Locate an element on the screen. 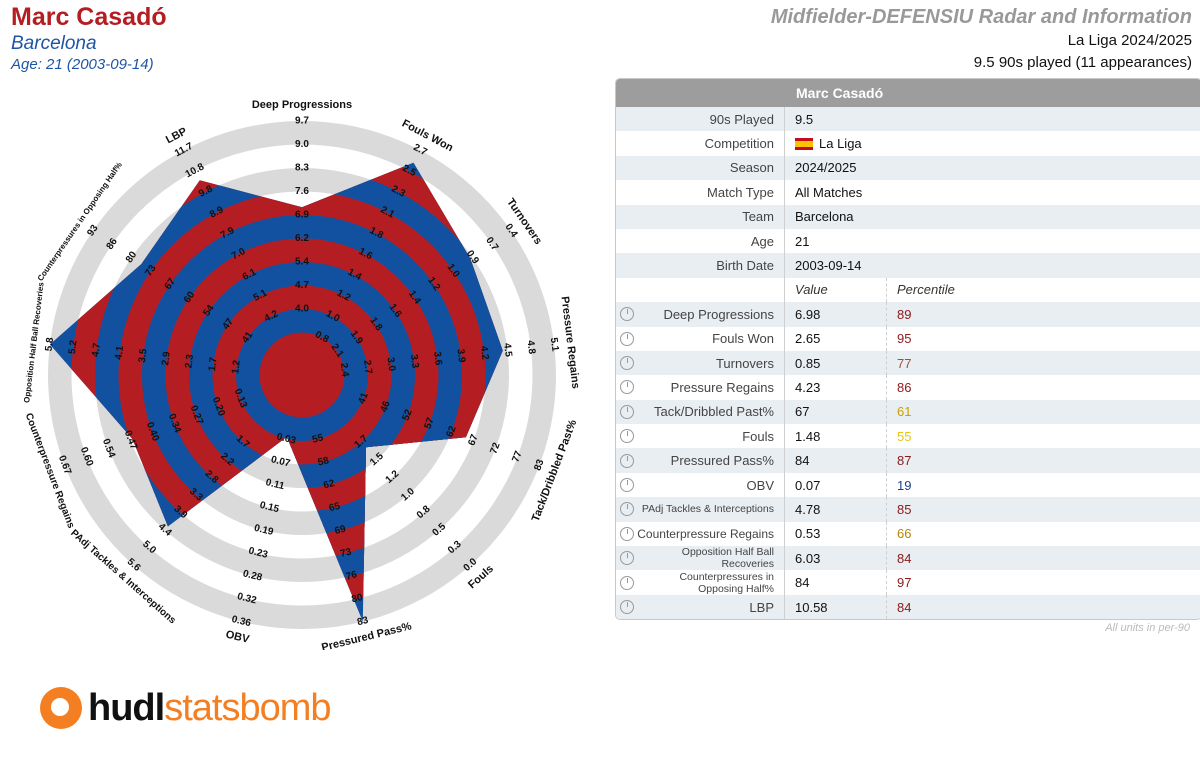 The height and width of the screenshot is (761, 1200). axis-label: Deep Progressions is located at coordinates (302, 105).